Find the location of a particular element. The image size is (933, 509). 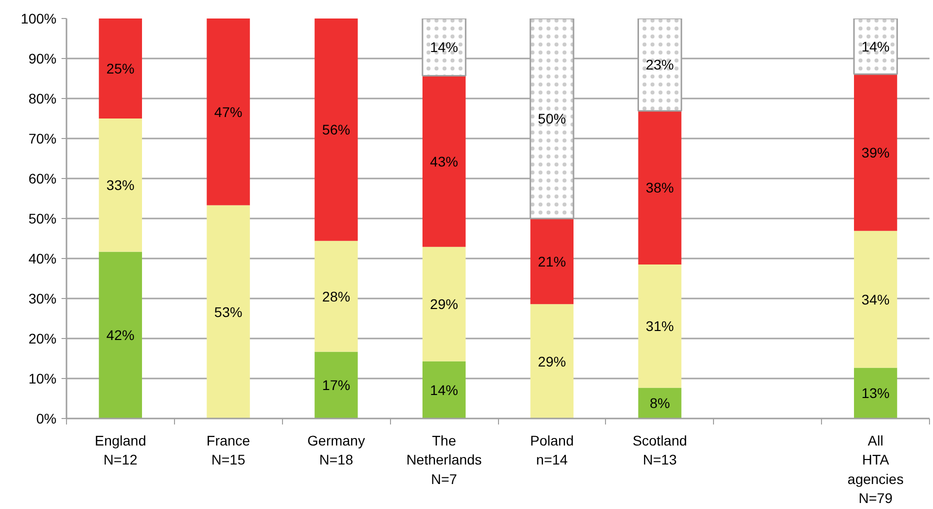

y-tick-label: 50% is located at coordinates (42, 218).